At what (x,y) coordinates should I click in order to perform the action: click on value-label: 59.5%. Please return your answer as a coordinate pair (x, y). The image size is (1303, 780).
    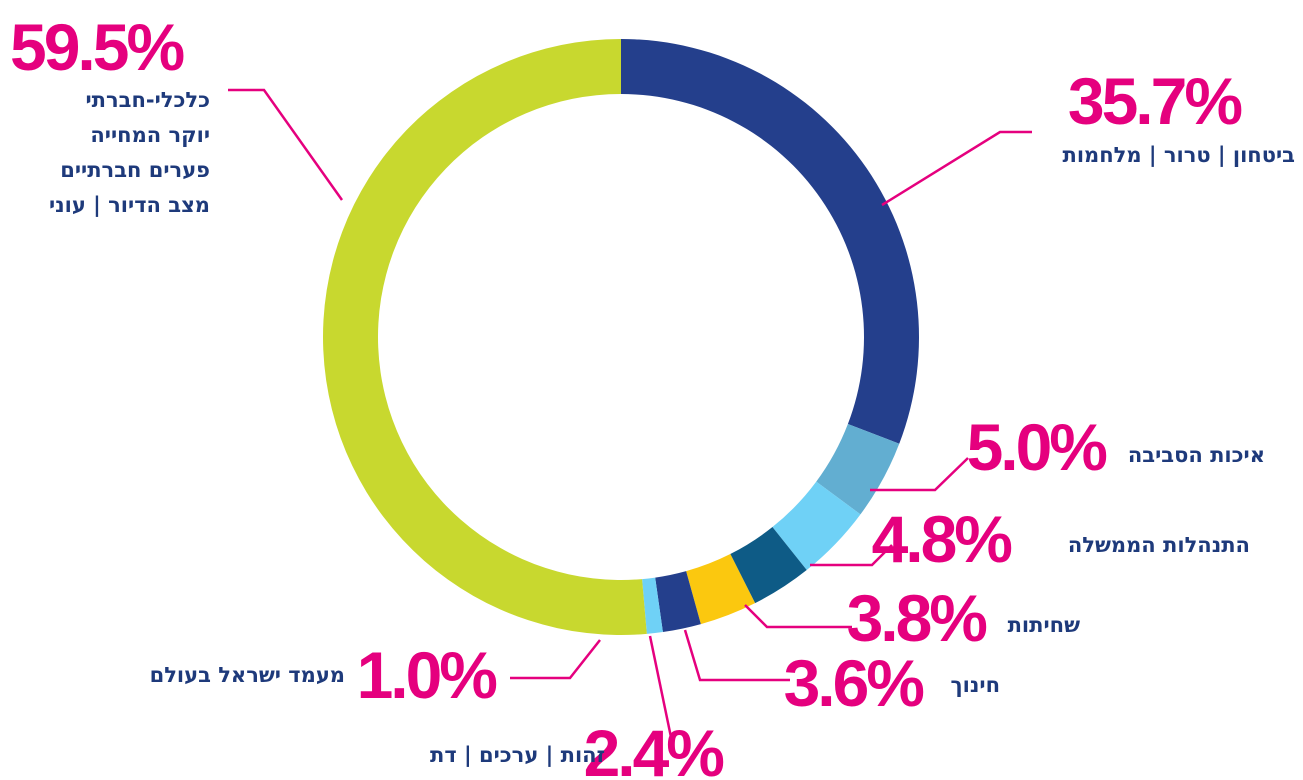
    Looking at the image, I should click on (96, 47).